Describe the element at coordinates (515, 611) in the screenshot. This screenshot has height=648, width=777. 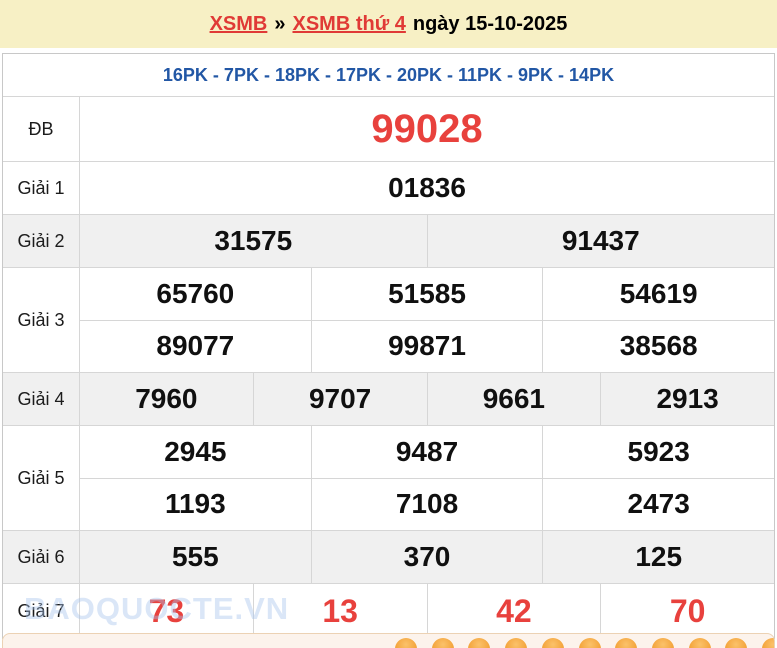
I see `prize-value: 42` at that location.